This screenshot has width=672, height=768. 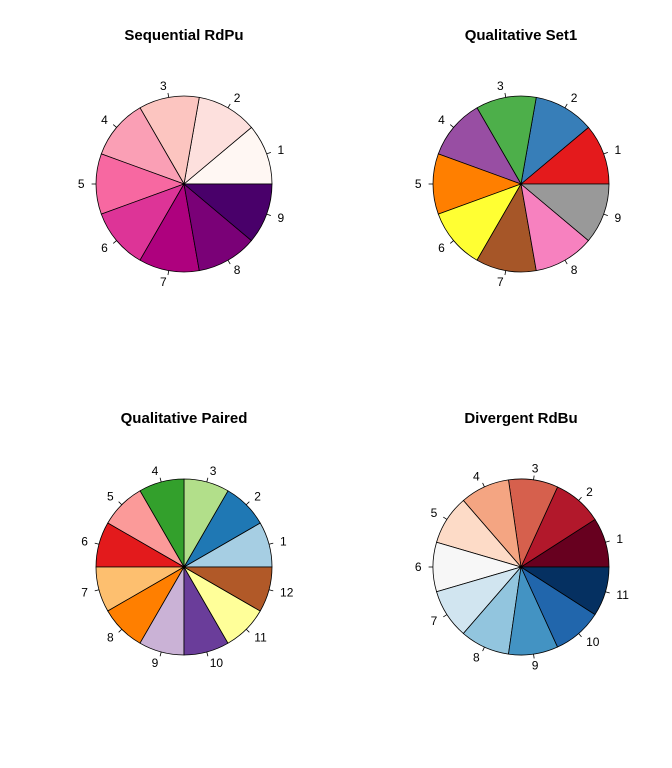 What do you see at coordinates (287, 593) in the screenshot?
I see `slice-label: 12` at bounding box center [287, 593].